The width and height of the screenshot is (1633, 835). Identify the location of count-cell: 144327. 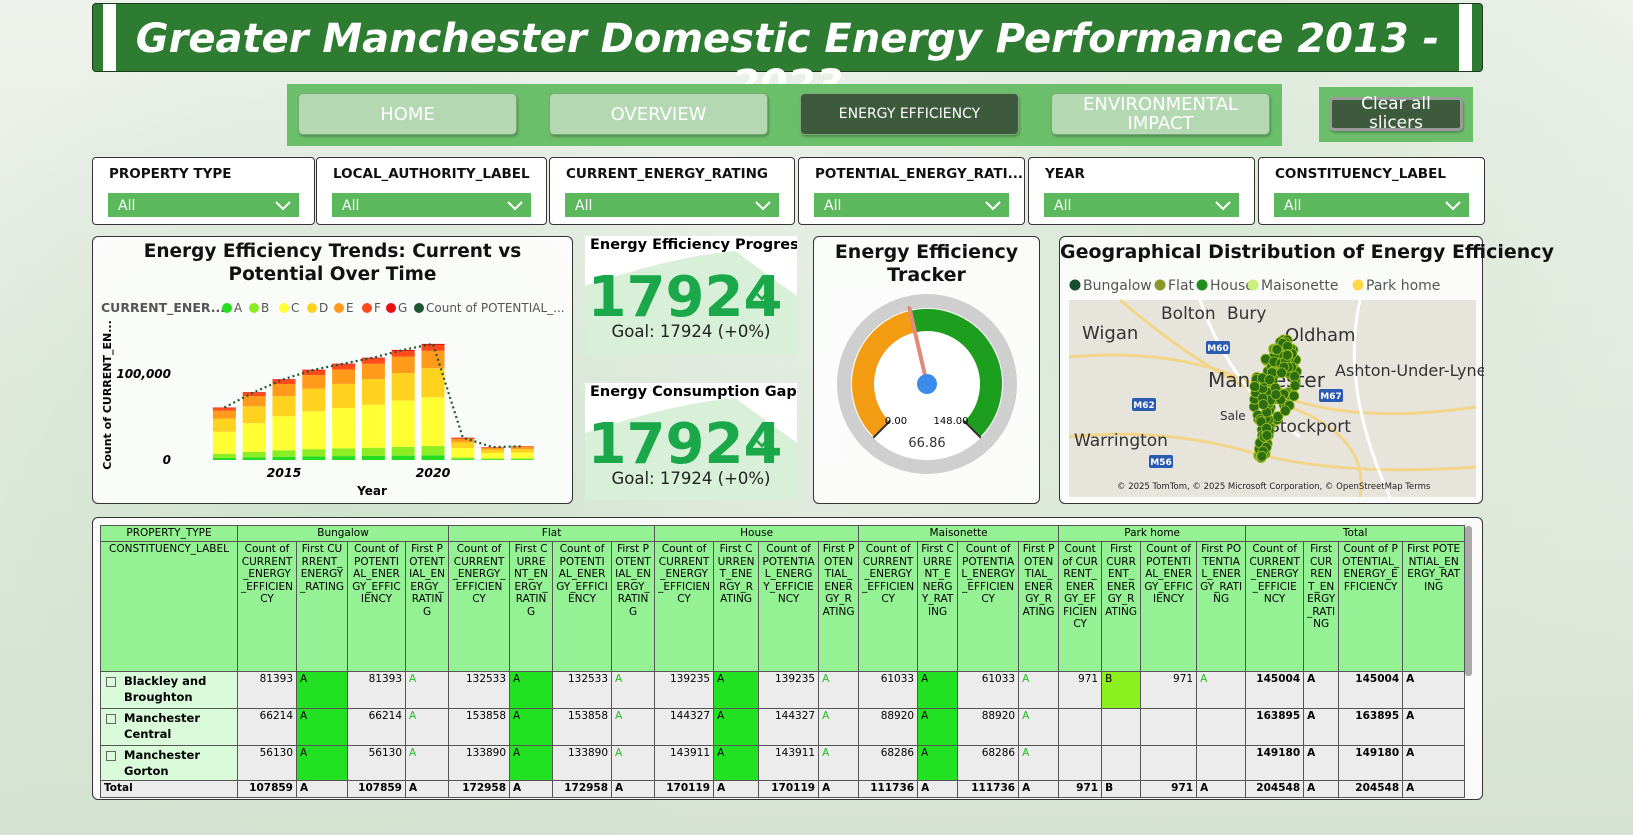
(789, 727).